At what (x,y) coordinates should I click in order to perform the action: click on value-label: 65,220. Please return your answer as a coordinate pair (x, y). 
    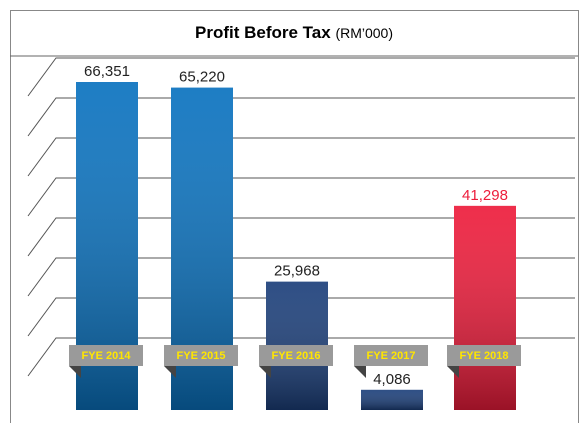
    Looking at the image, I should click on (202, 77).